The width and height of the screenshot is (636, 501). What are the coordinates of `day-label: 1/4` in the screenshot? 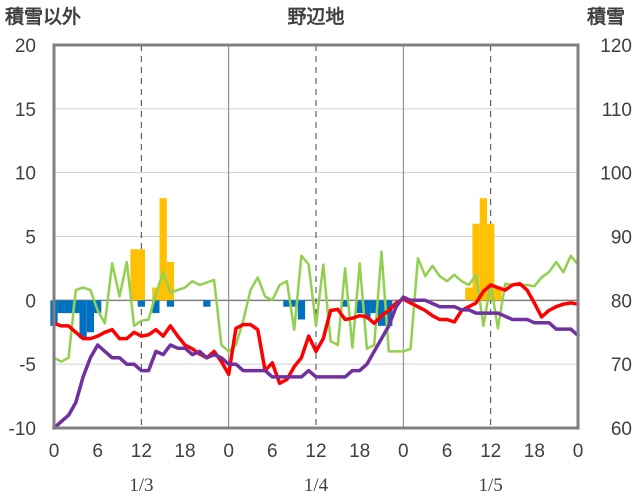 It's located at (316, 485).